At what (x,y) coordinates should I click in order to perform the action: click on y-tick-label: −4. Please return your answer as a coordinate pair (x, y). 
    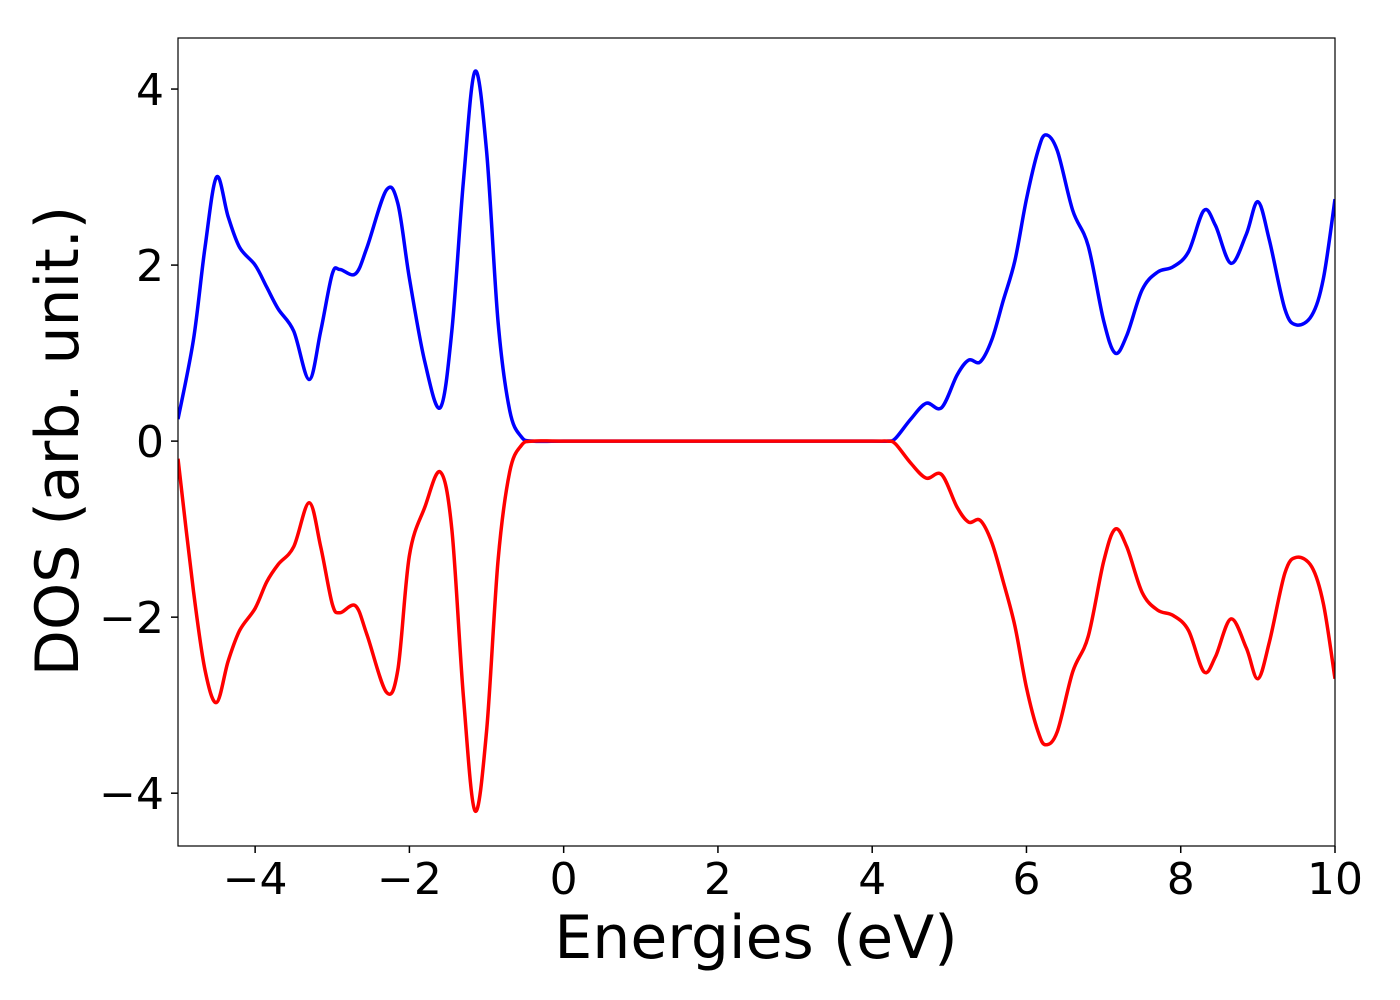
    Looking at the image, I should click on (131, 794).